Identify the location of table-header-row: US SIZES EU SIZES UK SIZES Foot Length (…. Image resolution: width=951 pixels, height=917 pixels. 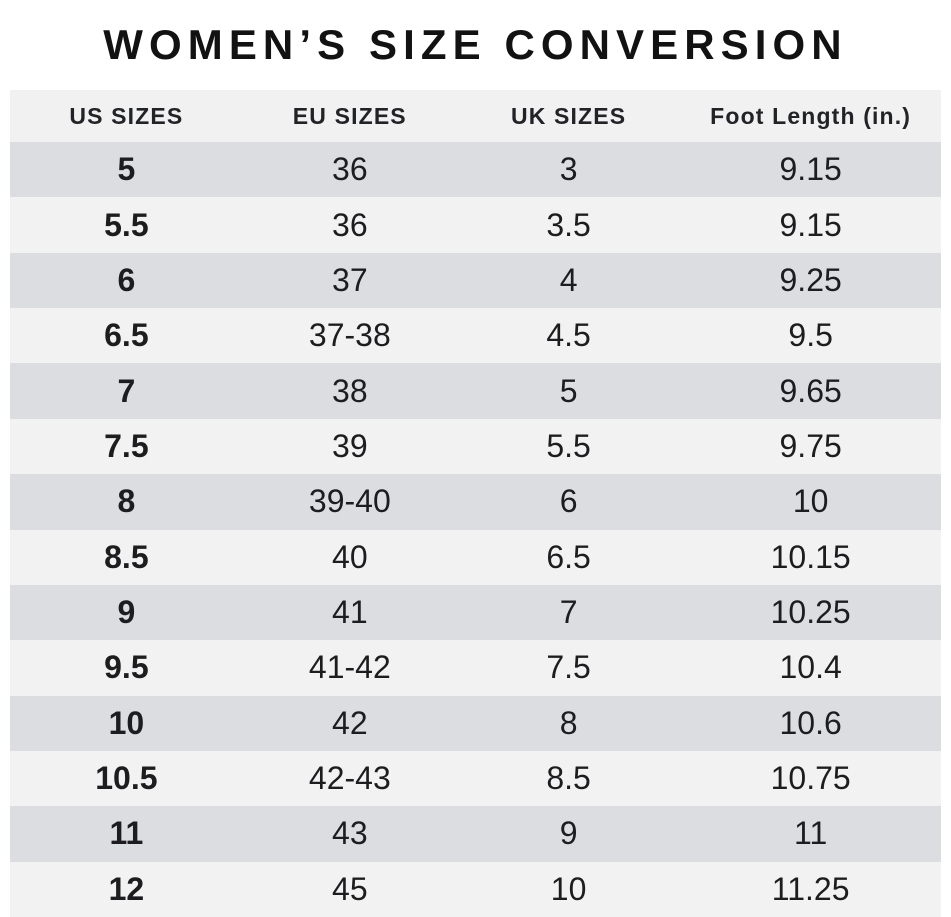
(475, 116).